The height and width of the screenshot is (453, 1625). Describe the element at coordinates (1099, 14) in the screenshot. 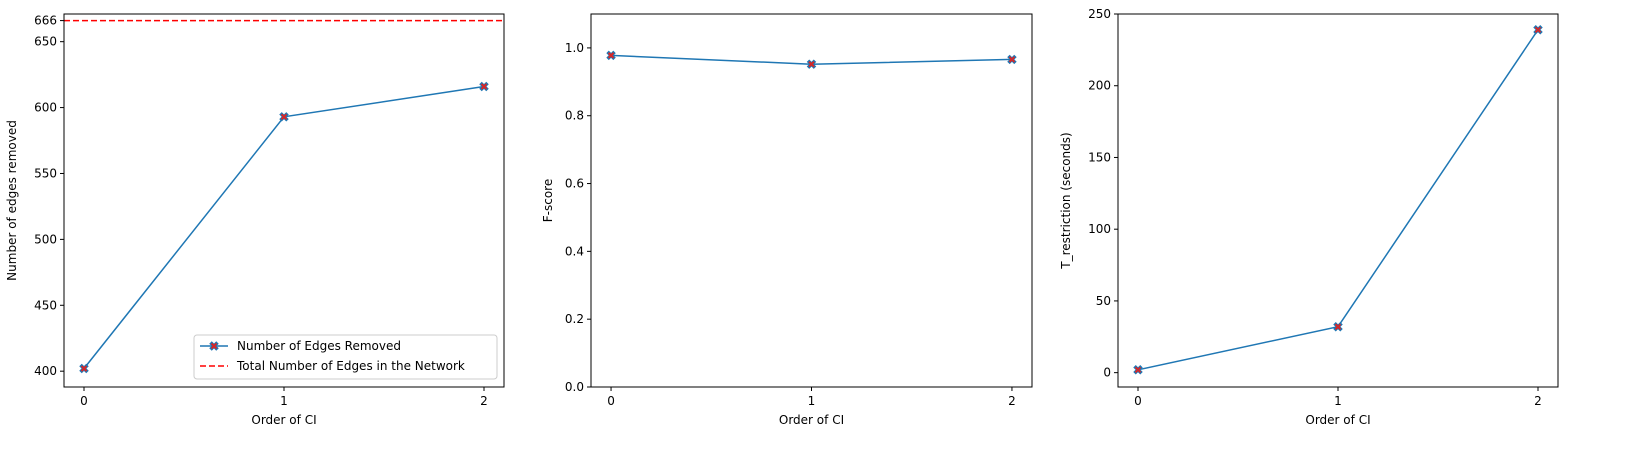

I see `y-tick-label: 250` at that location.